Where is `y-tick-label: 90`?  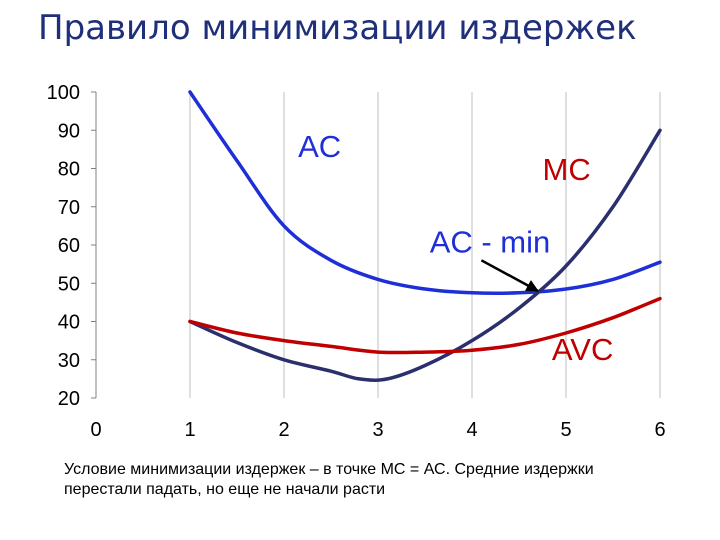
y-tick-label: 90 is located at coordinates (69, 131).